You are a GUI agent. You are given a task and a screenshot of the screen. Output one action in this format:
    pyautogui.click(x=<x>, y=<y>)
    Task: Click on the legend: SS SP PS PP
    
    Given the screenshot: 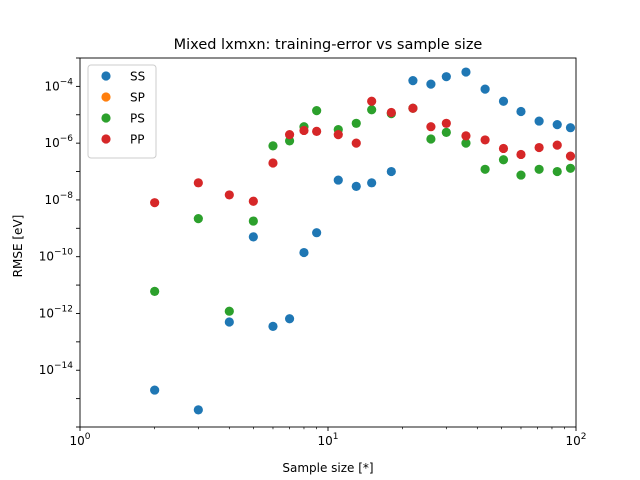 What is the action you would take?
    pyautogui.click(x=122, y=111)
    